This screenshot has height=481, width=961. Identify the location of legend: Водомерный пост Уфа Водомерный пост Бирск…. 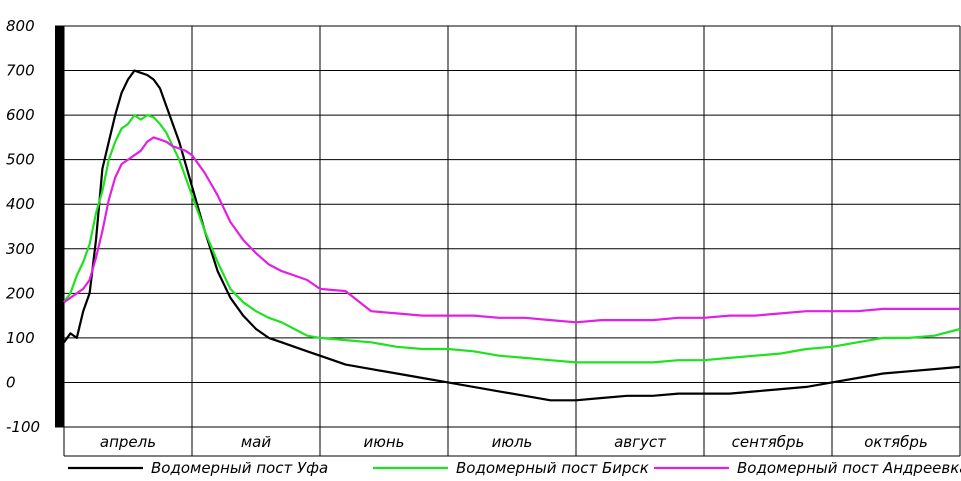
(514, 468).